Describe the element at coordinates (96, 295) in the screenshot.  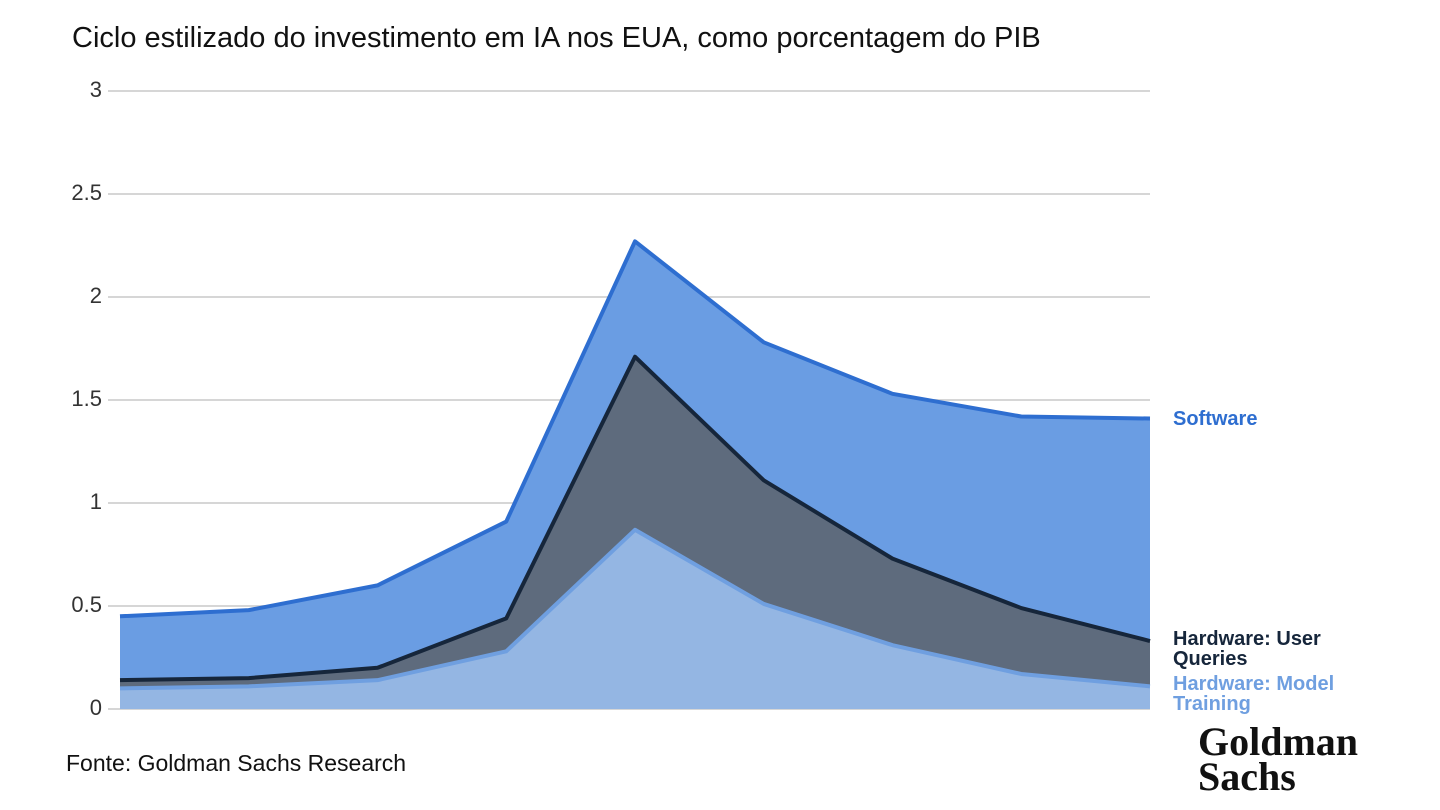
I see `y-tick-label: 2` at that location.